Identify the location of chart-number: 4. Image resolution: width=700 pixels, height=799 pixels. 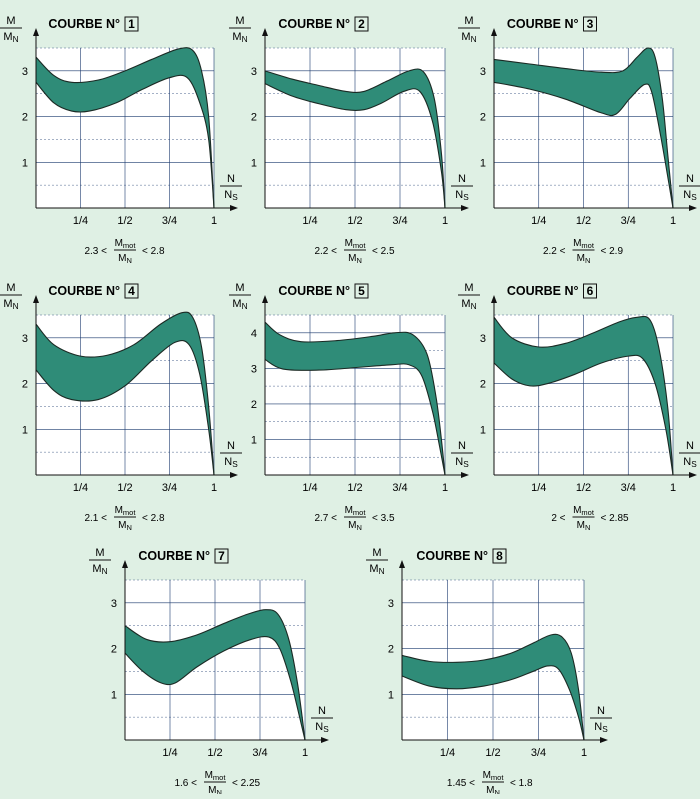
(131, 291).